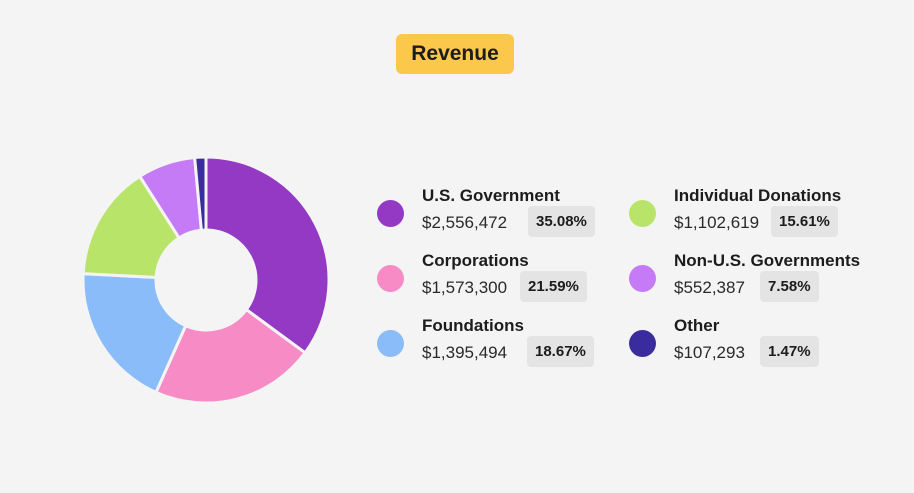 This screenshot has height=493, width=914. Describe the element at coordinates (134, 333) in the screenshot. I see `donut-slice-foundations` at that location.